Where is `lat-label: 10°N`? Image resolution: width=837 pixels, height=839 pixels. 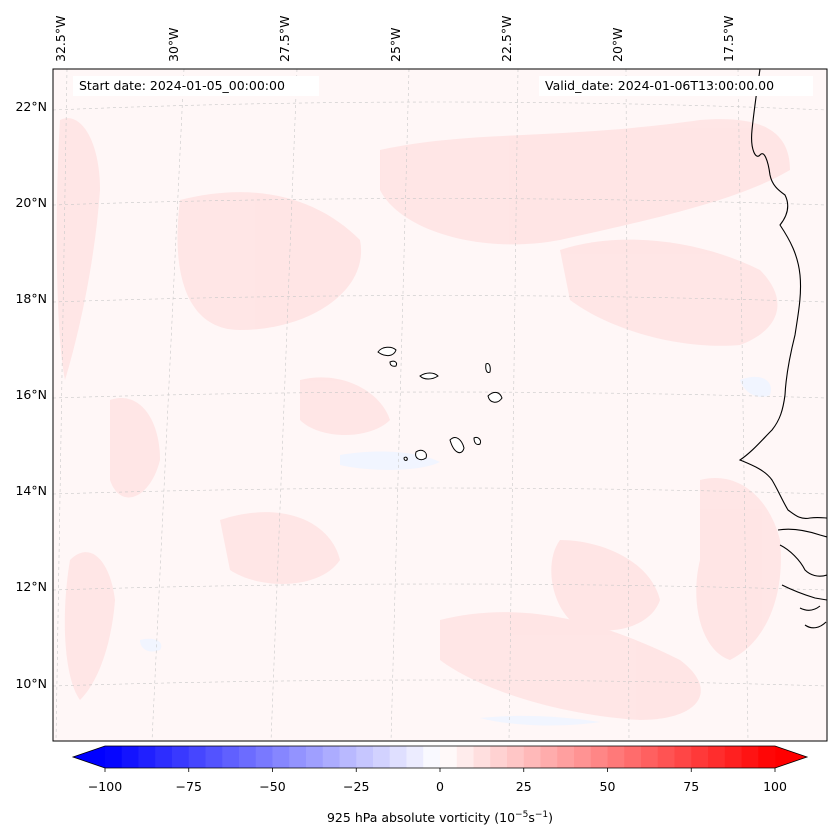
lat-label: 10°N is located at coordinates (31, 683).